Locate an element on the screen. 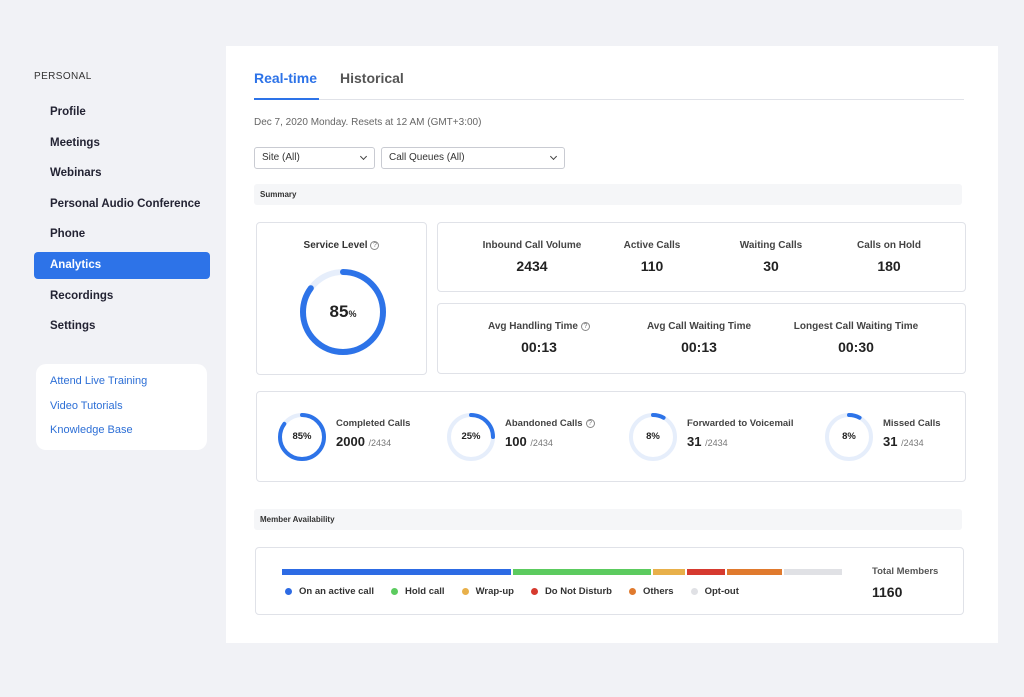  legend-label: Opt-out is located at coordinates (721, 591).